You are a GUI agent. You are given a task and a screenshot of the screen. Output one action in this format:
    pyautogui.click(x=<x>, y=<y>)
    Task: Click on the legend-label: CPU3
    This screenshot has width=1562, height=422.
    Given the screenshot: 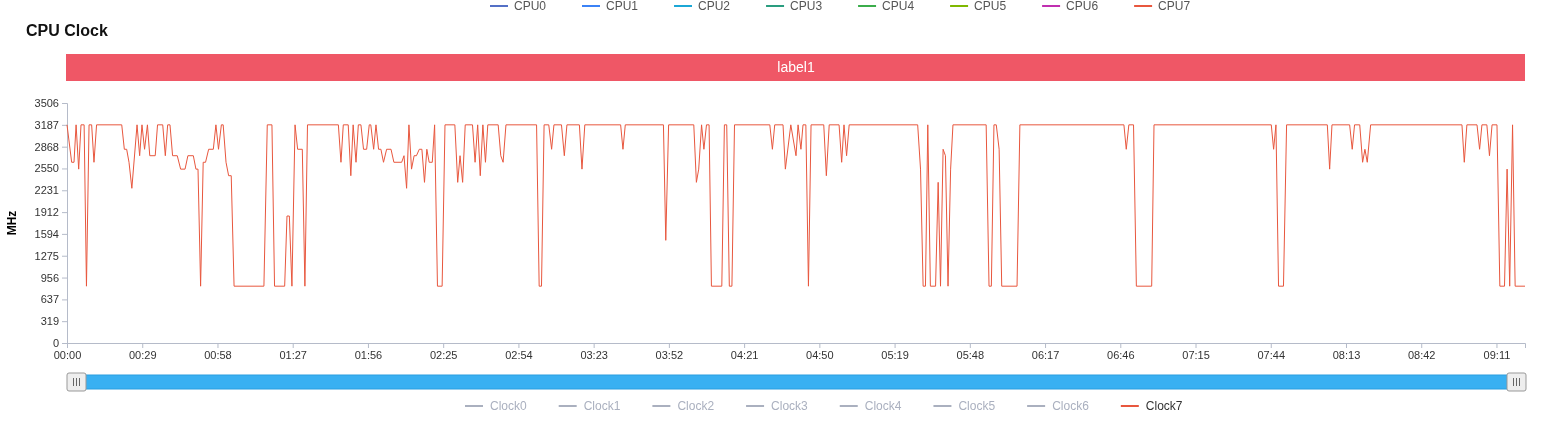 What is the action you would take?
    pyautogui.click(x=806, y=6)
    